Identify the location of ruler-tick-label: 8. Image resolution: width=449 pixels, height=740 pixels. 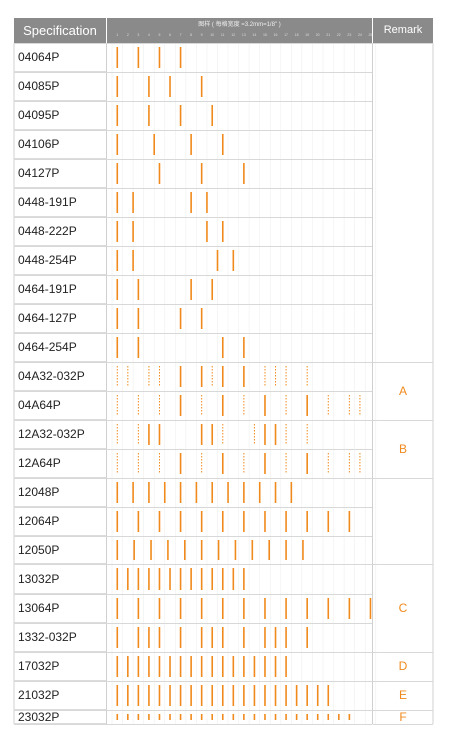
(191, 35).